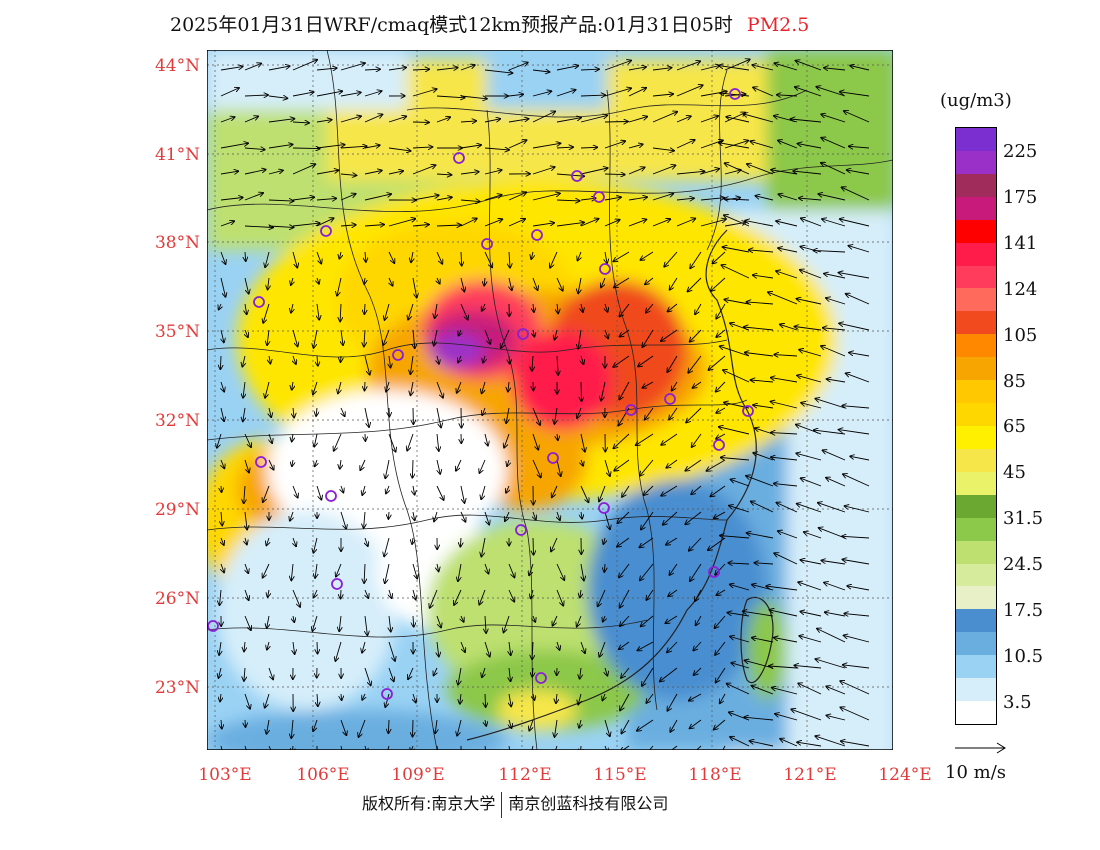 The height and width of the screenshot is (850, 1100). I want to click on legend-label: 225, so click(1020, 151).